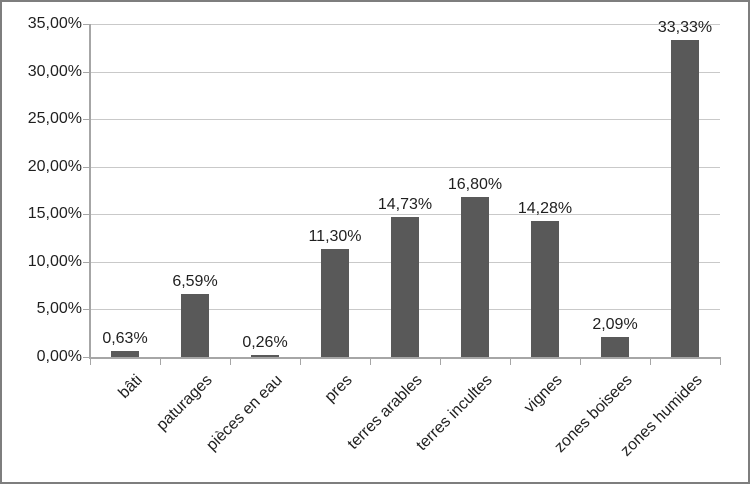 Image resolution: width=750 pixels, height=484 pixels. What do you see at coordinates (265, 342) in the screenshot?
I see `bar-value-label: 0,26%` at bounding box center [265, 342].